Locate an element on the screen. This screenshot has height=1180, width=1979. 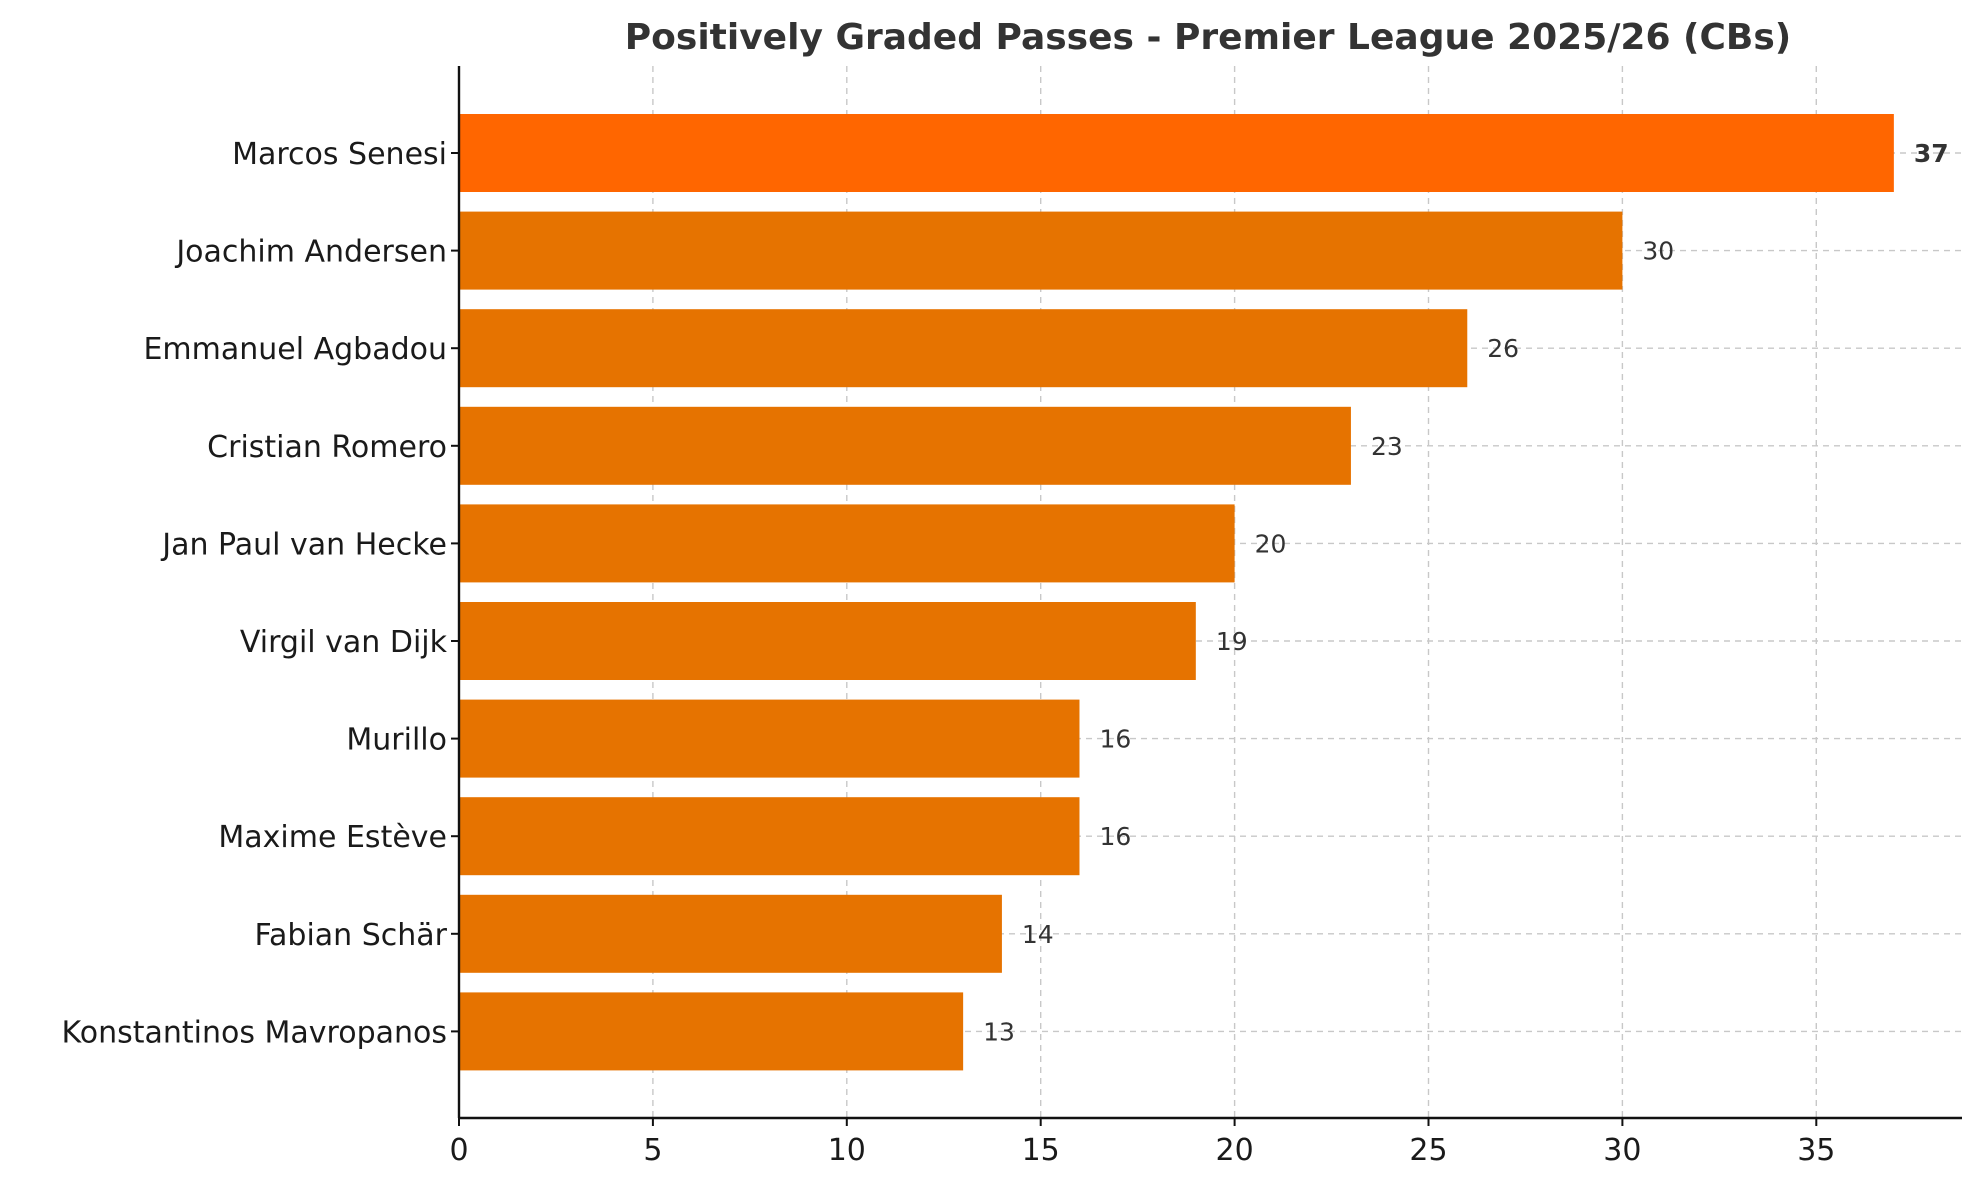
category-label: Fabian Schär is located at coordinates (351, 935).